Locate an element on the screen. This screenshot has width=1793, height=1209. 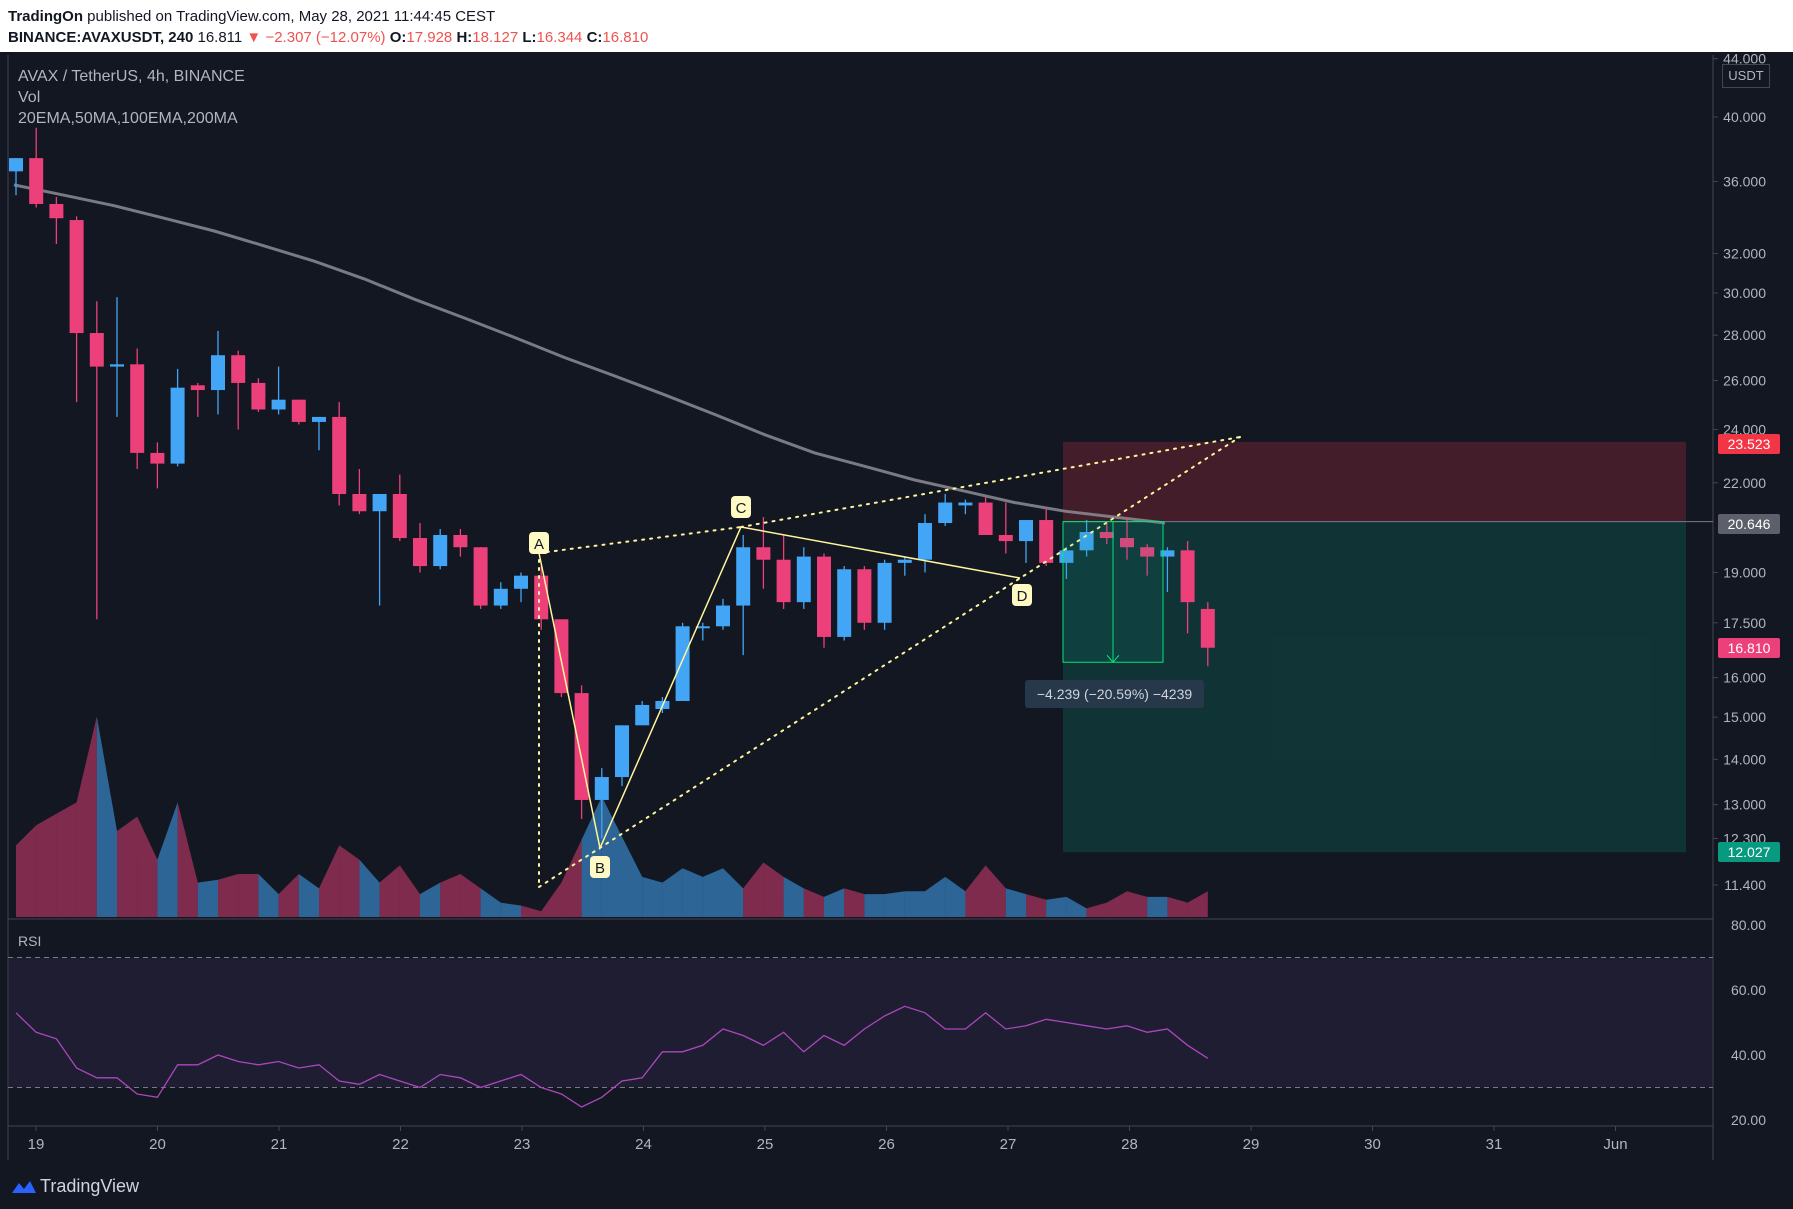
date-tick-label: Jun is located at coordinates (1615, 1144).